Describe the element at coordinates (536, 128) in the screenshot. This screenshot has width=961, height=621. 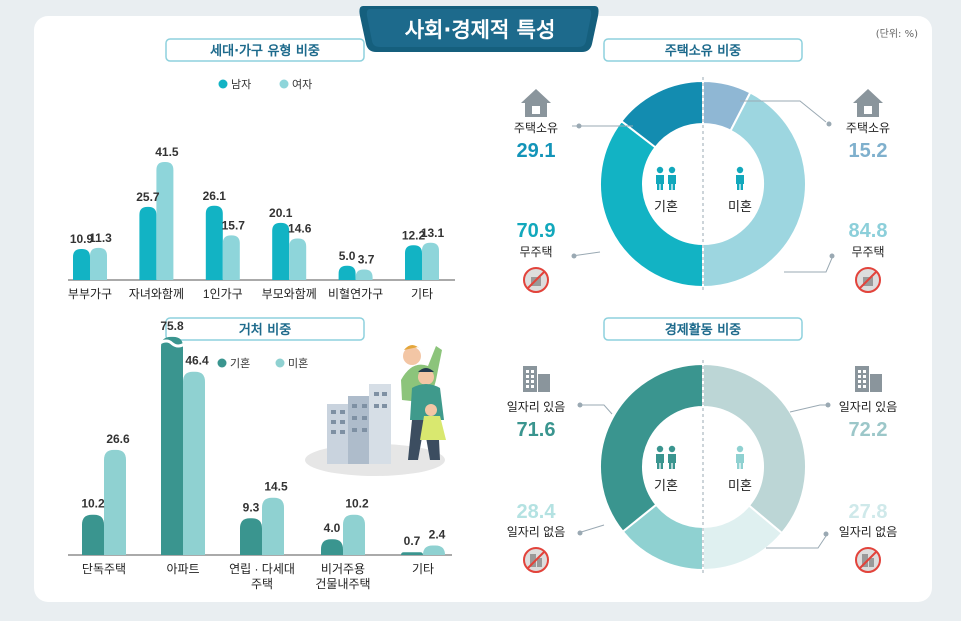
I see `housing-married-own-label: 주택소유` at that location.